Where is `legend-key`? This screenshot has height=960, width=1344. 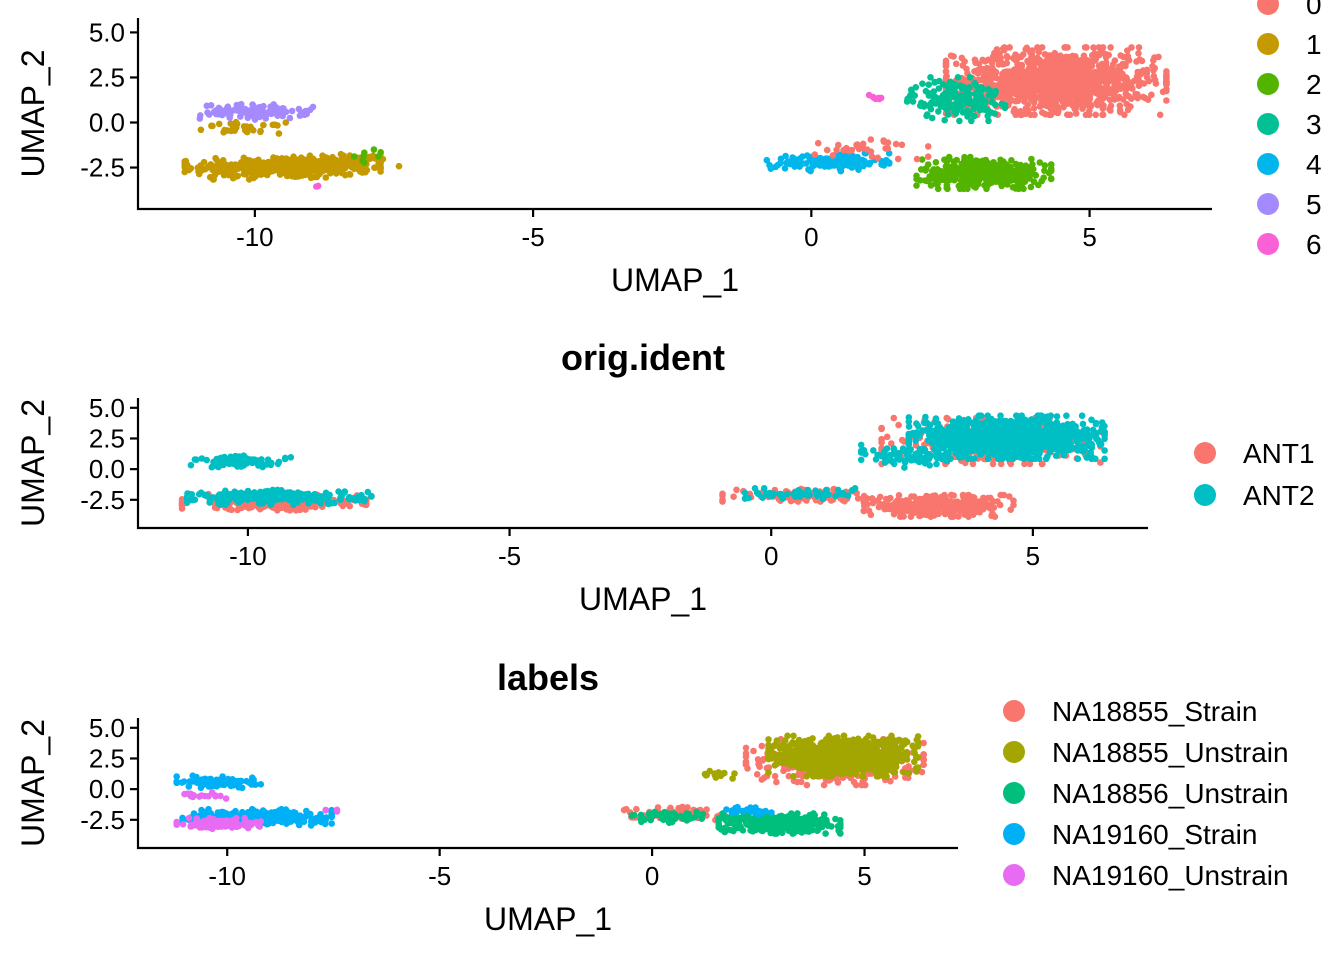 legend-key is located at coordinates (1268, 84).